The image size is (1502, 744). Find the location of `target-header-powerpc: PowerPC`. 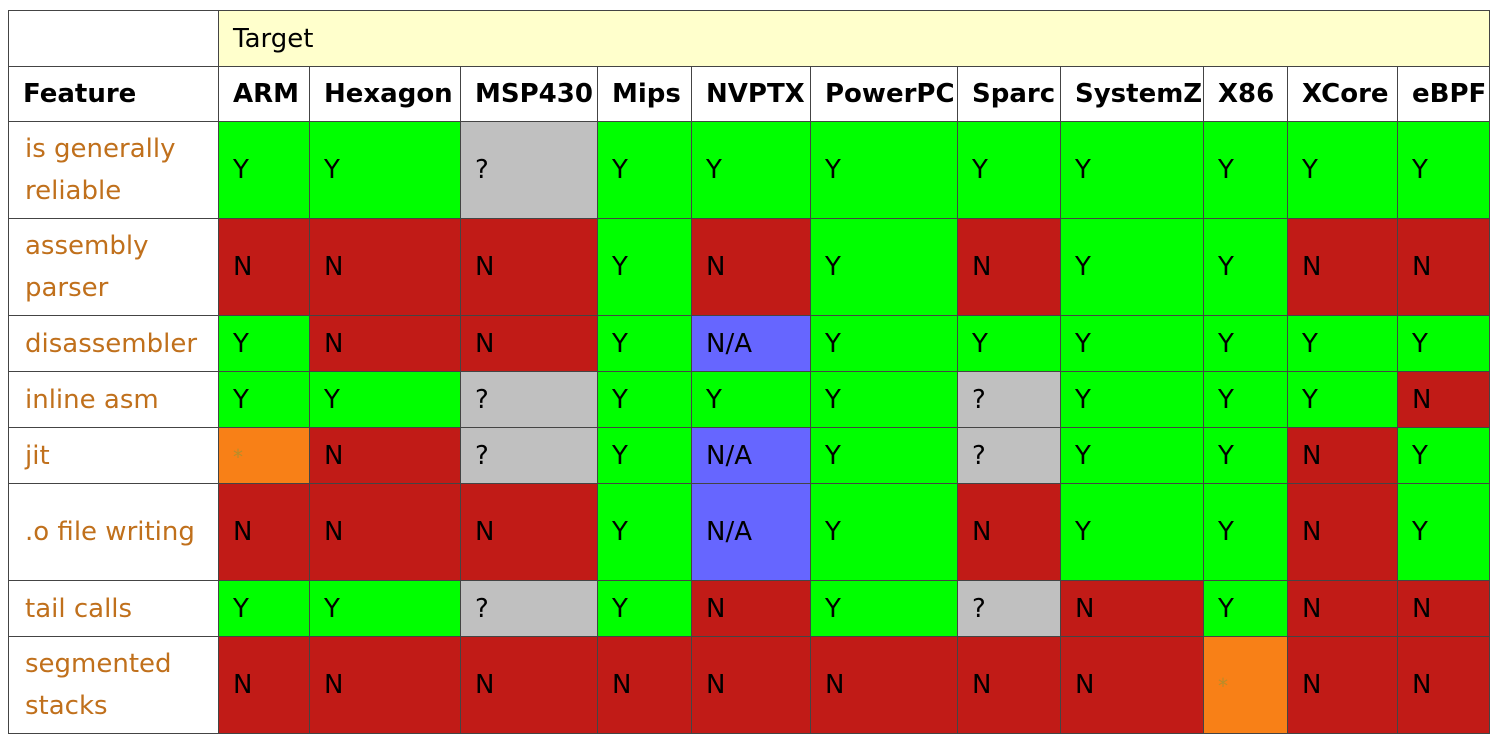

target-header-powerpc: PowerPC is located at coordinates (884, 94).